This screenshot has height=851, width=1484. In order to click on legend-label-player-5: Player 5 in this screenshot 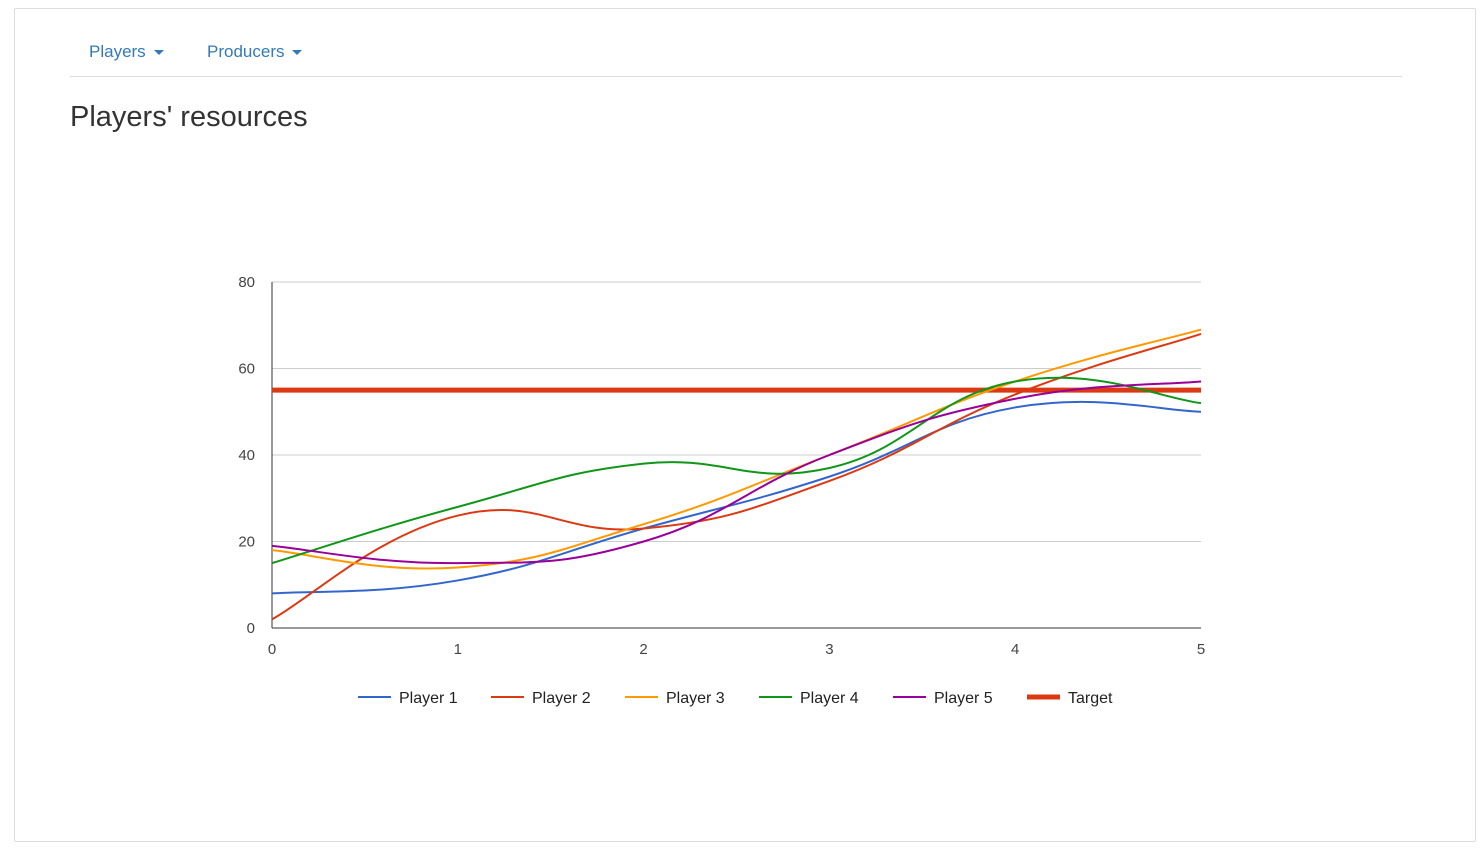, I will do `click(963, 698)`.